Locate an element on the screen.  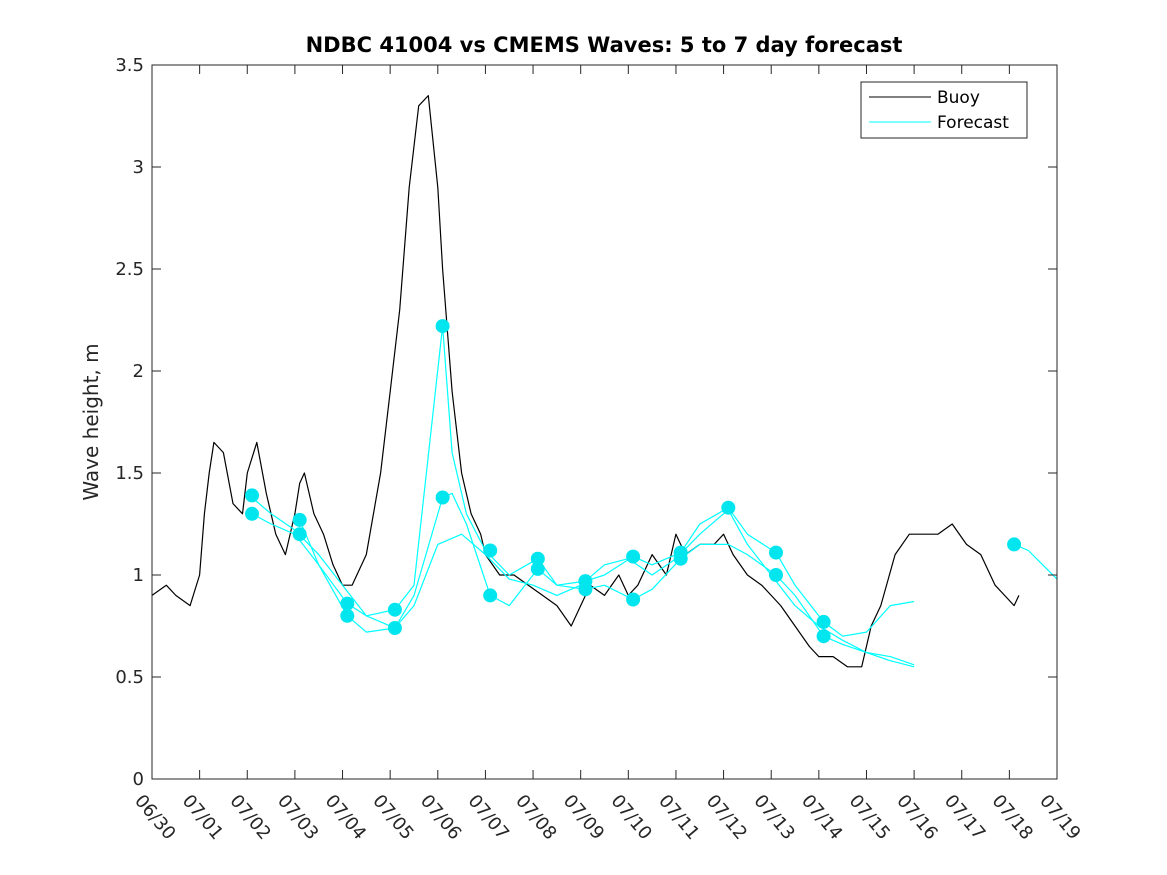
y-tick-label: 1 is located at coordinates (138, 575).